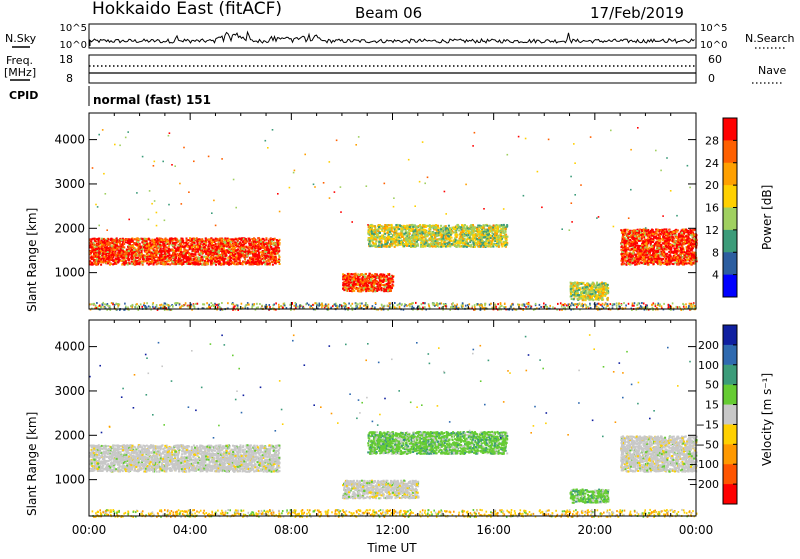 This screenshot has width=800, height=559. I want to click on nsky-tick-high: 10^5, so click(73, 28).